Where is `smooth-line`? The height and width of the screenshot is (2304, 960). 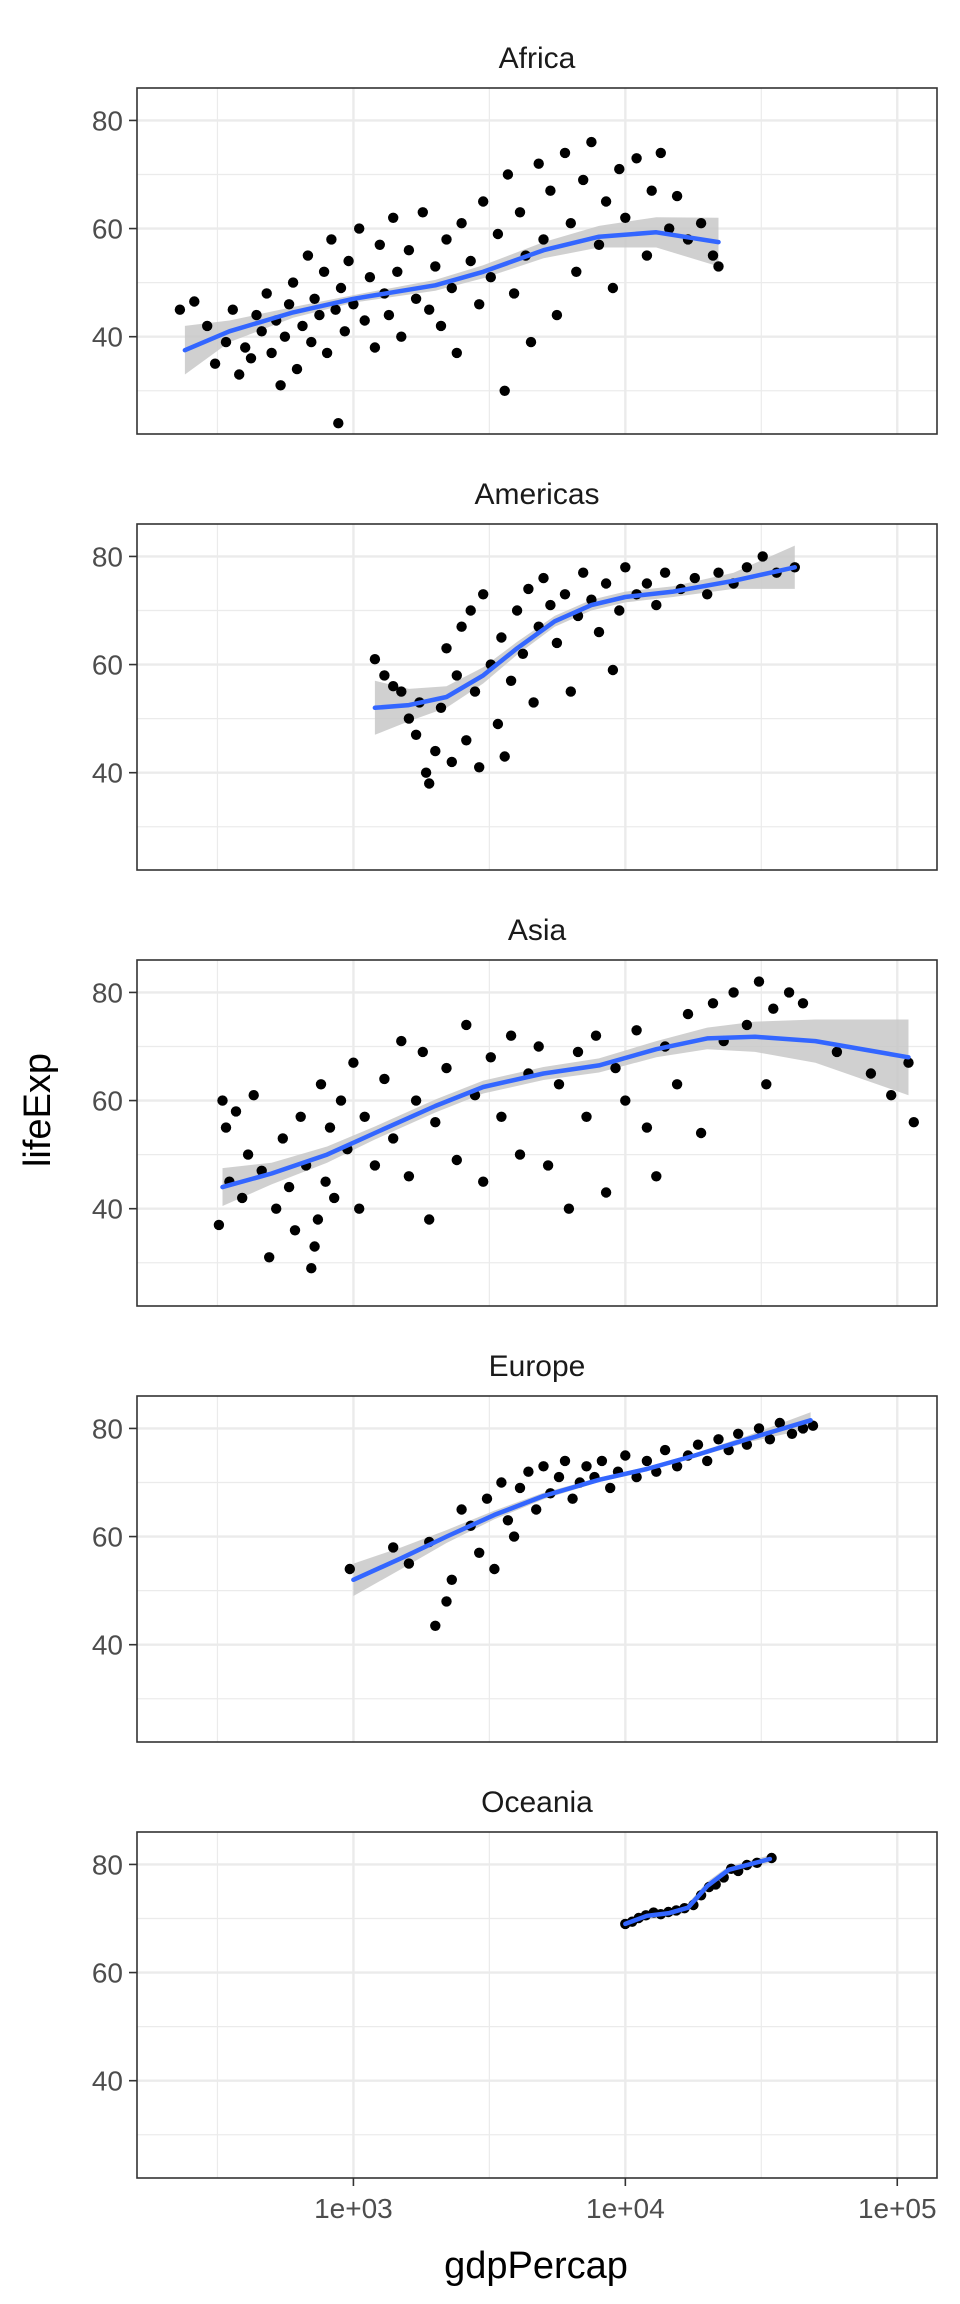
smooth-line is located at coordinates (698, 1891).